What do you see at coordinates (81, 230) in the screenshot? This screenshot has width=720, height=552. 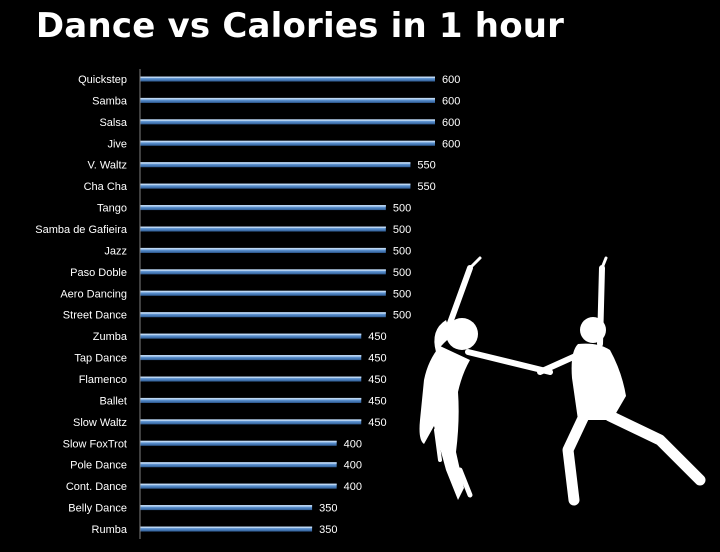 I see `category-label: Samba de Gafieira` at bounding box center [81, 230].